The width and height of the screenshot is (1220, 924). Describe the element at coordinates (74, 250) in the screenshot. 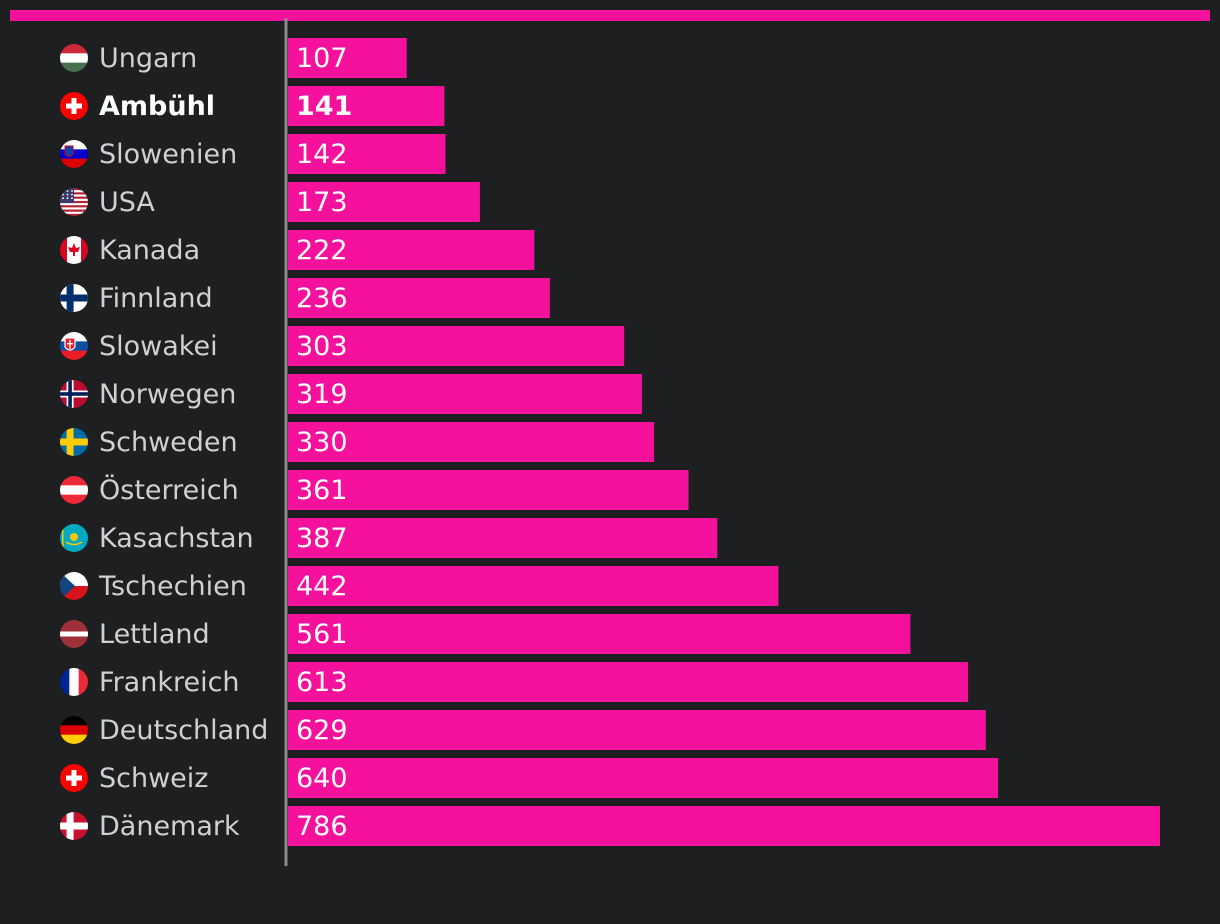

I see `canada-flag-icon` at that location.